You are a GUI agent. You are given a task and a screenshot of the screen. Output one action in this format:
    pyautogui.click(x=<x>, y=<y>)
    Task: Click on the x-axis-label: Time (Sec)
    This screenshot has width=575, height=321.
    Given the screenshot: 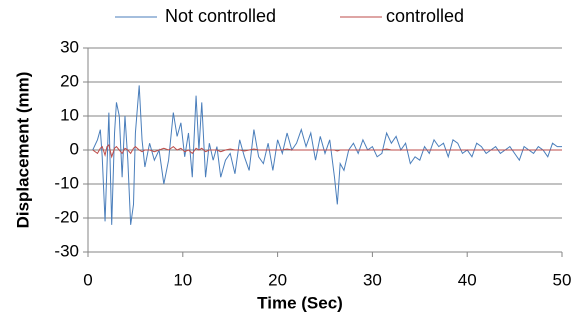 What is the action you would take?
    pyautogui.click(x=300, y=302)
    